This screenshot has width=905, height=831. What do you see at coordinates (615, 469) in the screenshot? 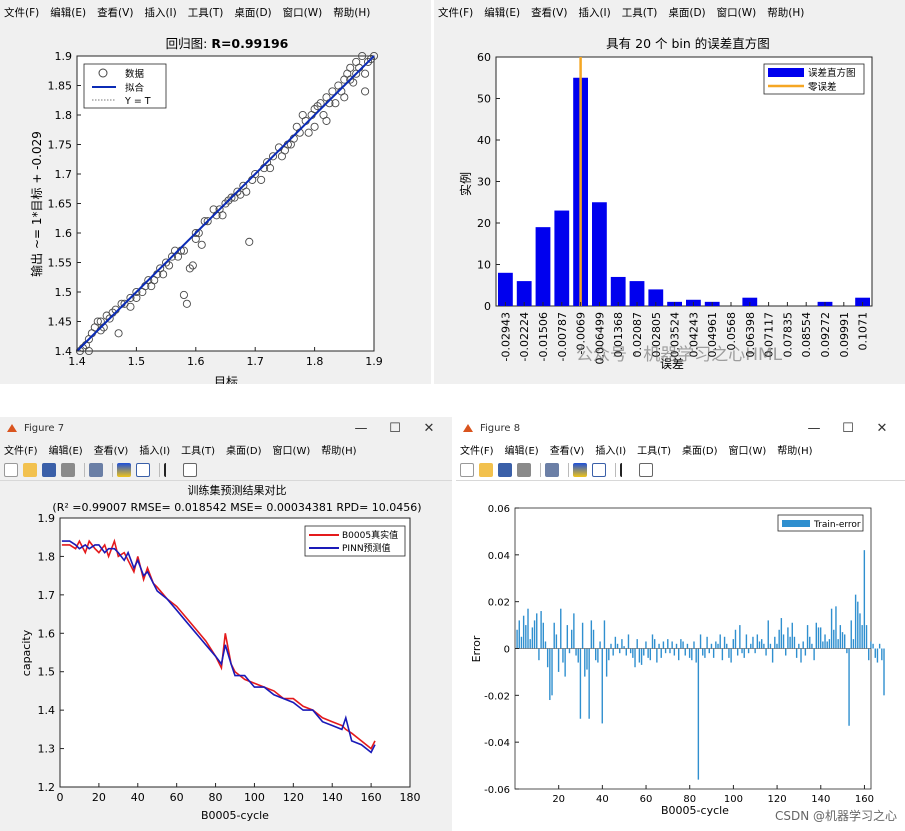
I see `toolbar-separator` at bounding box center [615, 469].